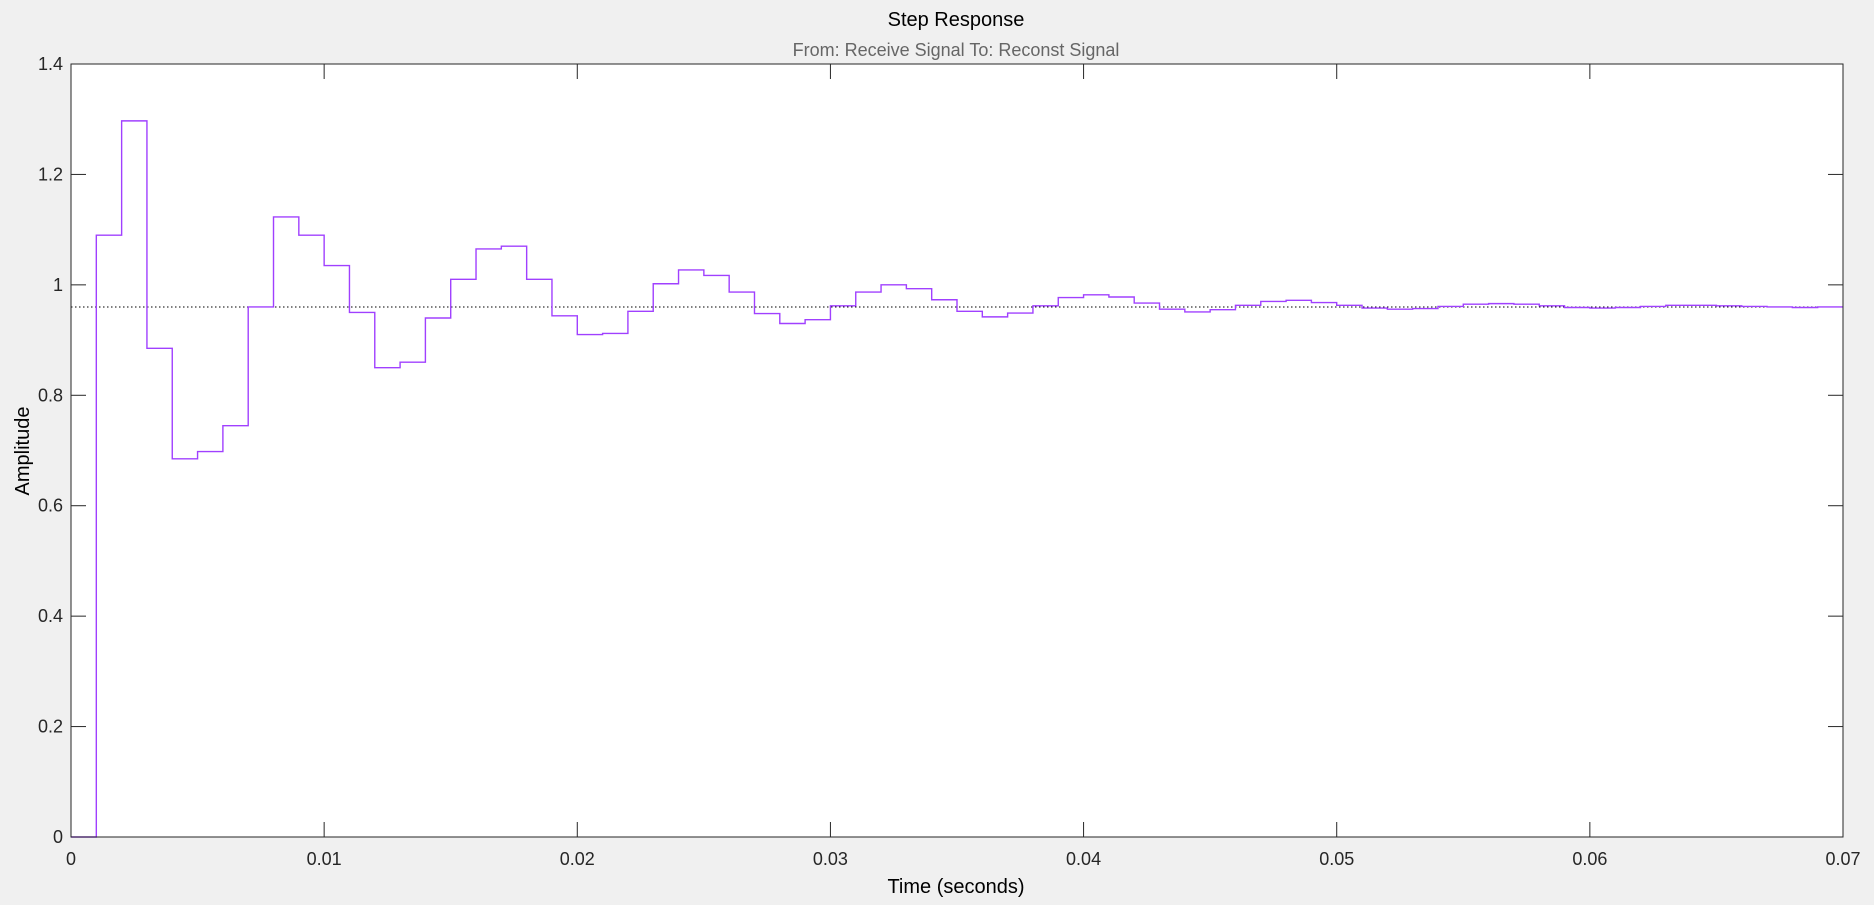 This screenshot has width=1874, height=905. Describe the element at coordinates (50, 64) in the screenshot. I see `y-tick-label: 1.4` at that location.